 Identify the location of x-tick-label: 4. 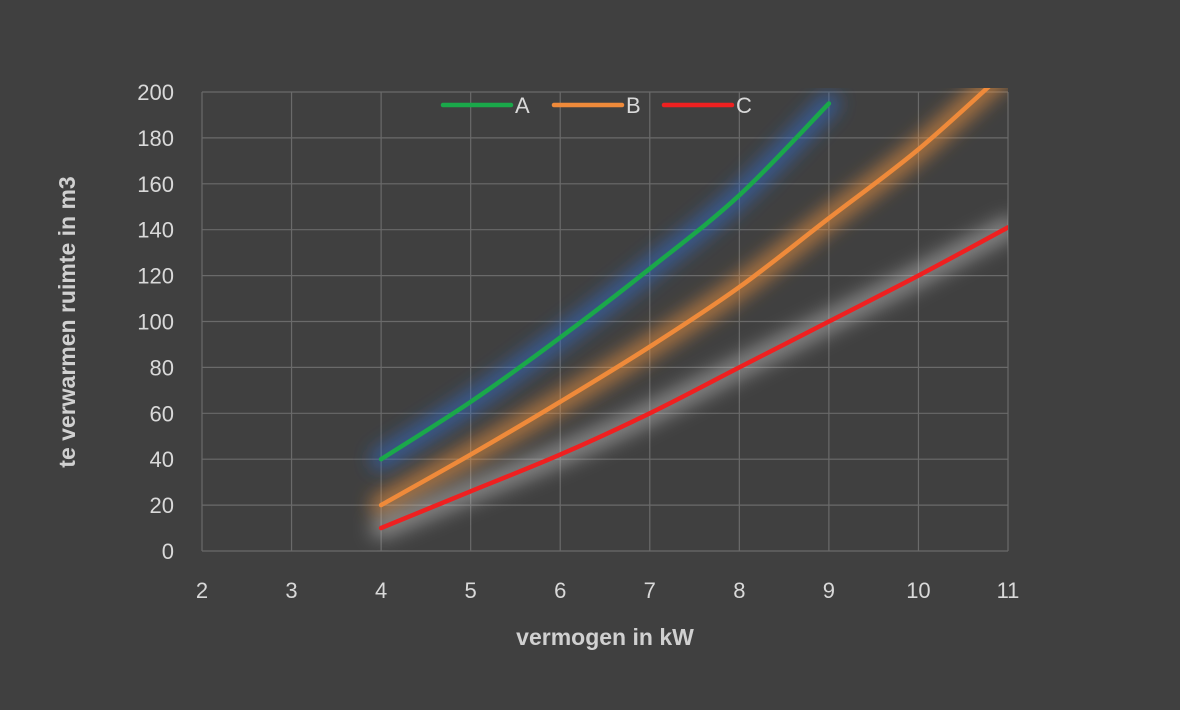
(381, 590).